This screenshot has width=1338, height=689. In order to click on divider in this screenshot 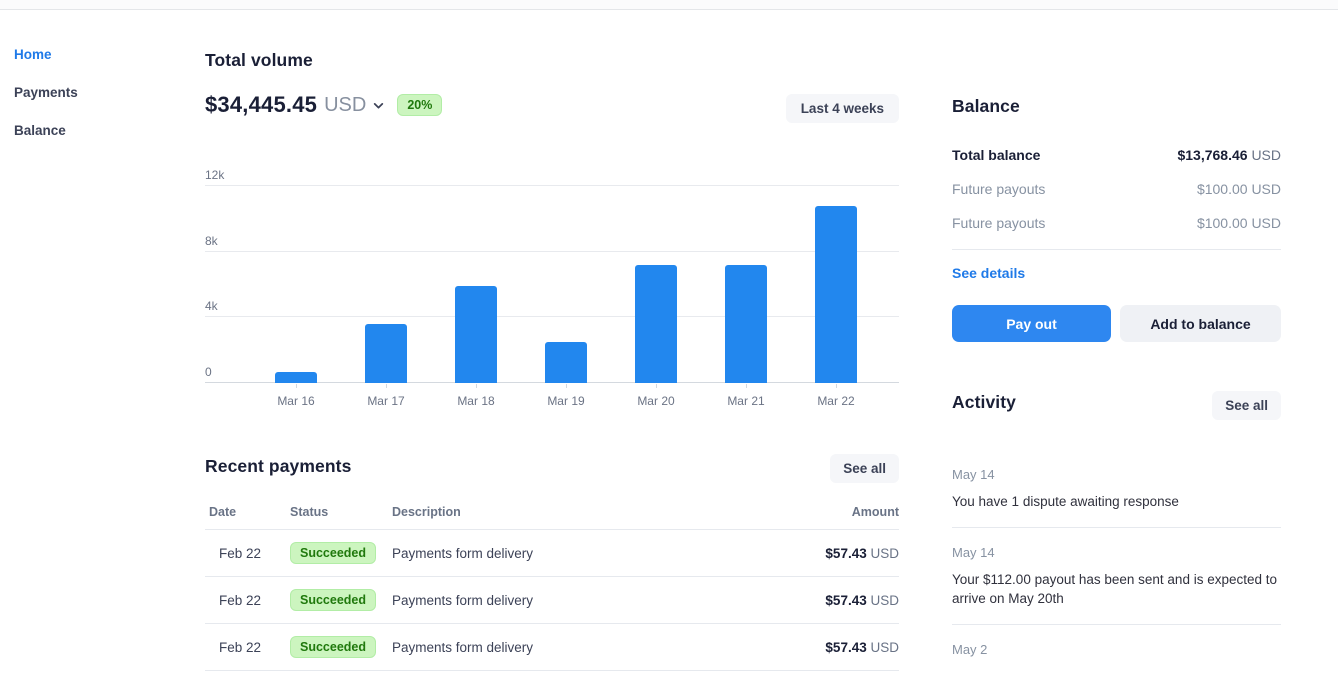, I will do `click(1116, 249)`.